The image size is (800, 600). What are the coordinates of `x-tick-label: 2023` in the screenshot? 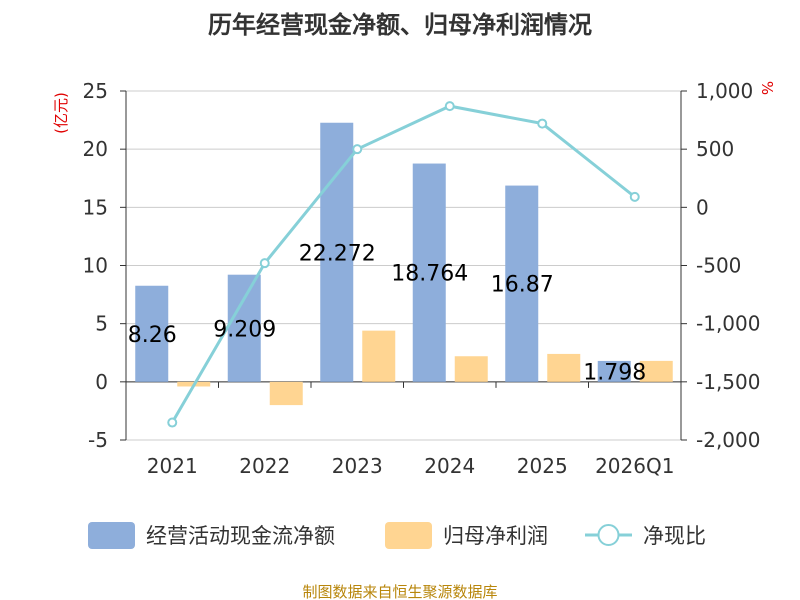 It's located at (357, 466).